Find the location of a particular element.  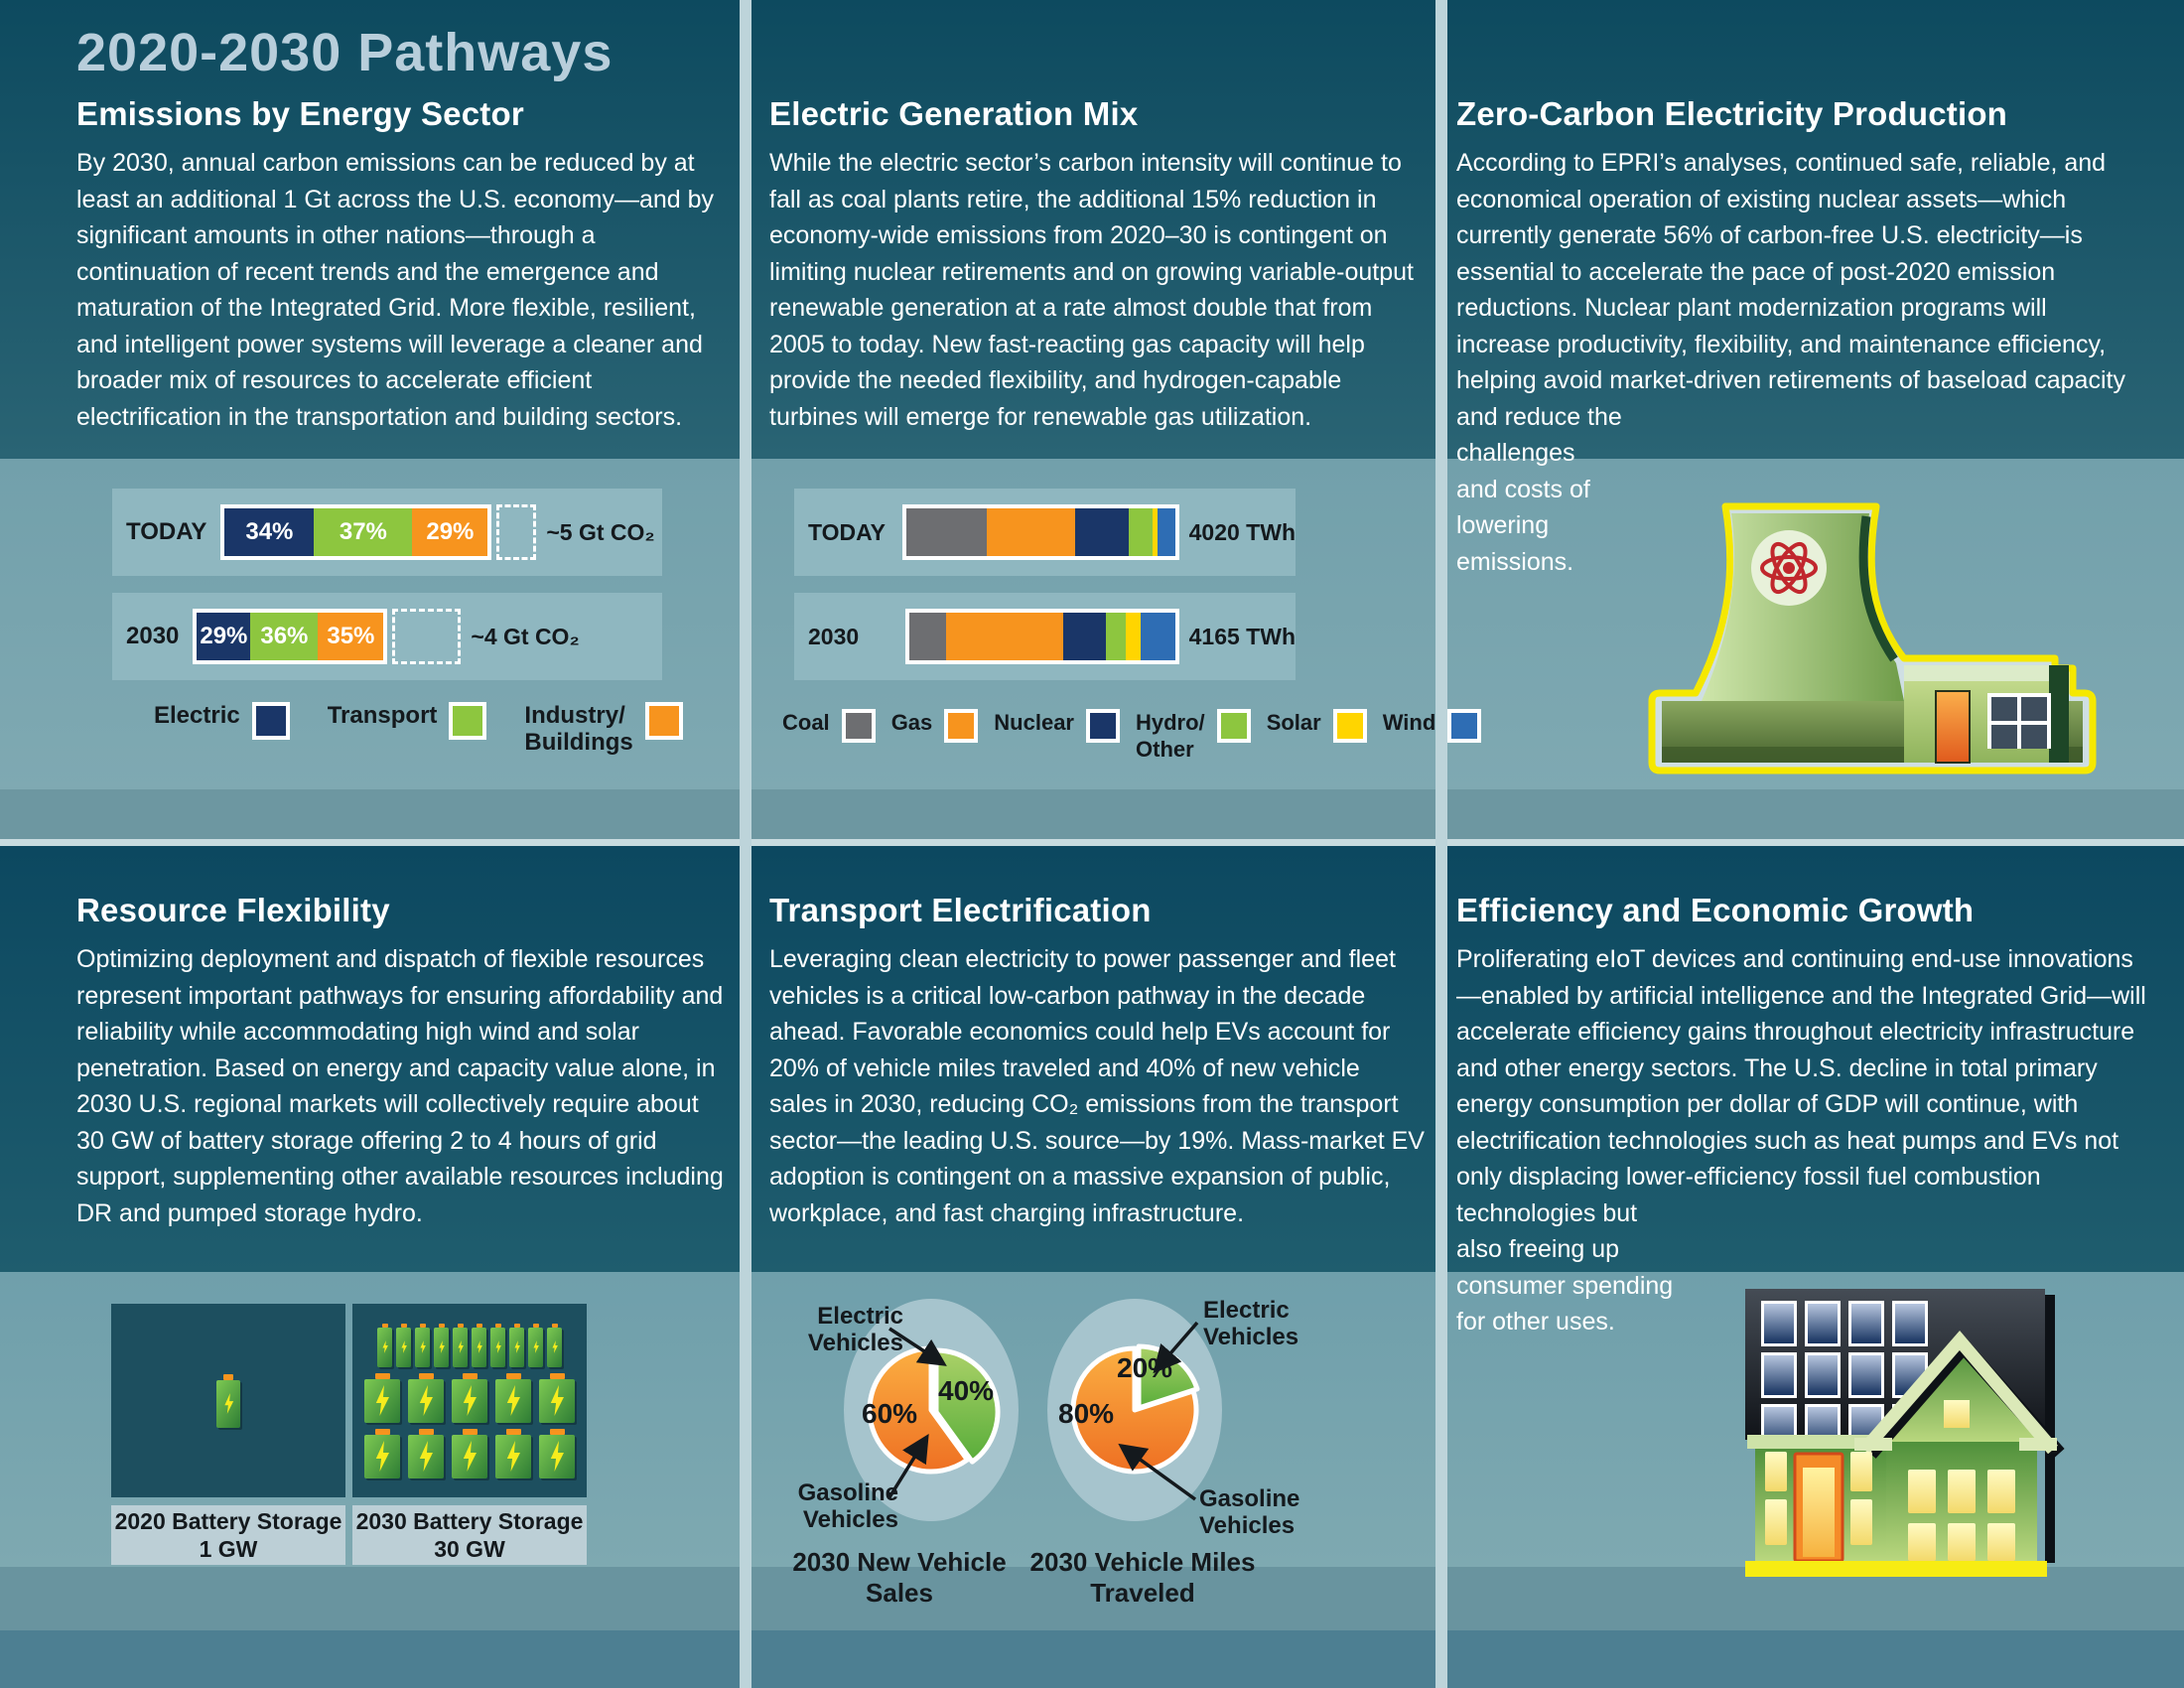

legend-item: Nuclear is located at coordinates (1057, 726).